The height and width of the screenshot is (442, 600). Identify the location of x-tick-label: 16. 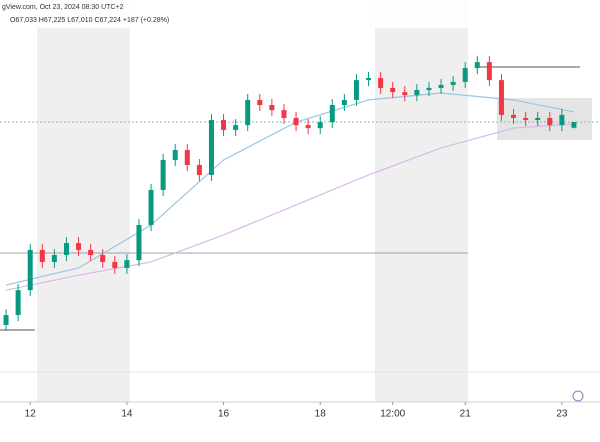
(224, 414).